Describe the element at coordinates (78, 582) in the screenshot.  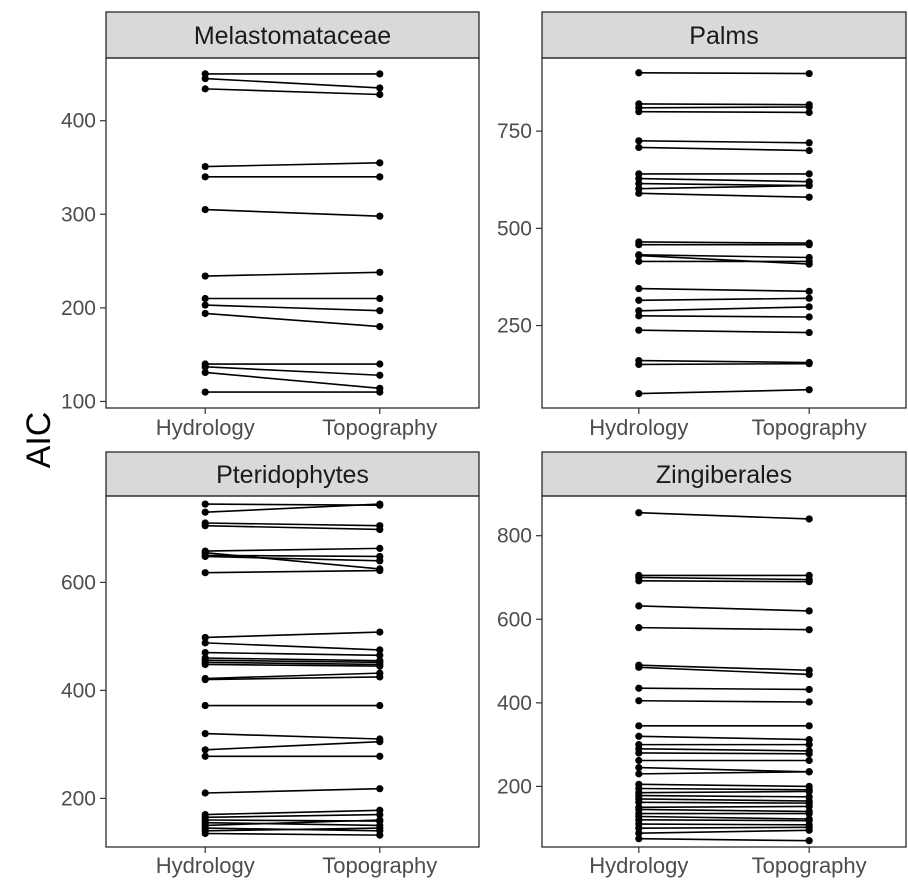
I see `y-tick-label: 600` at that location.